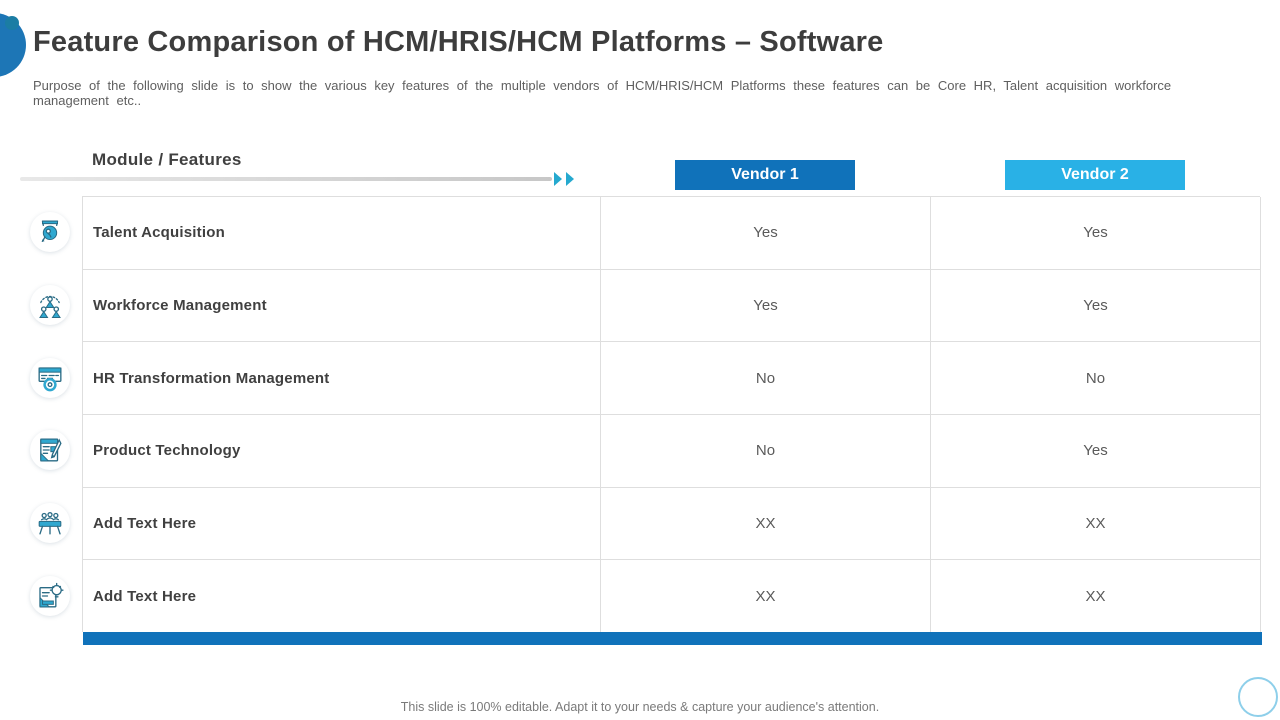 The width and height of the screenshot is (1280, 720). I want to click on double-chevron-icon, so click(564, 179).